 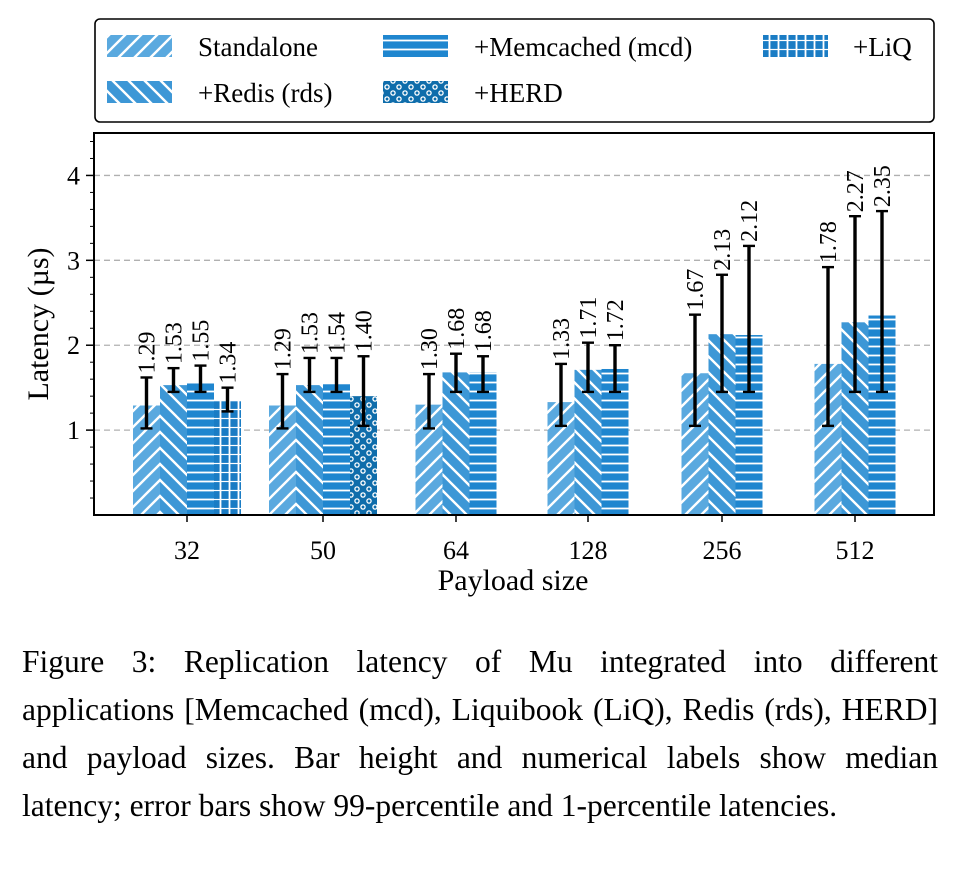 I want to click on value-label: 2.35, so click(x=883, y=186).